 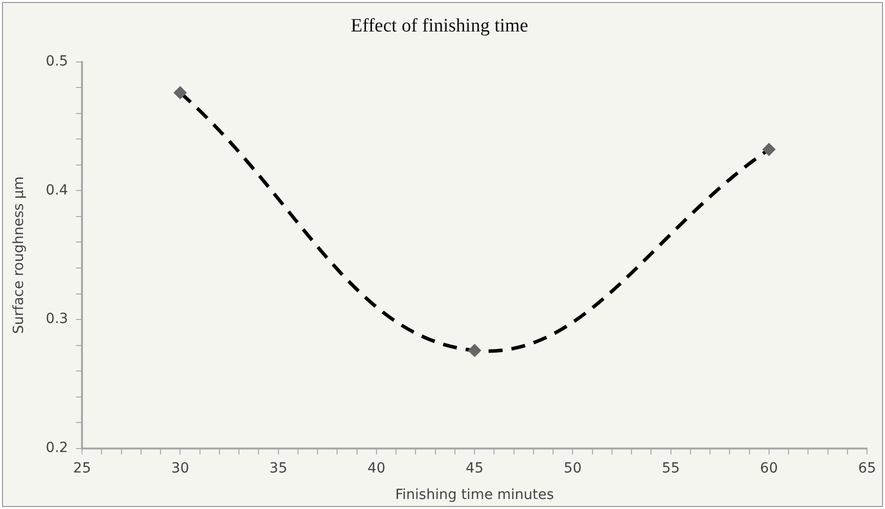 What do you see at coordinates (57, 448) in the screenshot?
I see `y-tick-label: 0.2` at bounding box center [57, 448].